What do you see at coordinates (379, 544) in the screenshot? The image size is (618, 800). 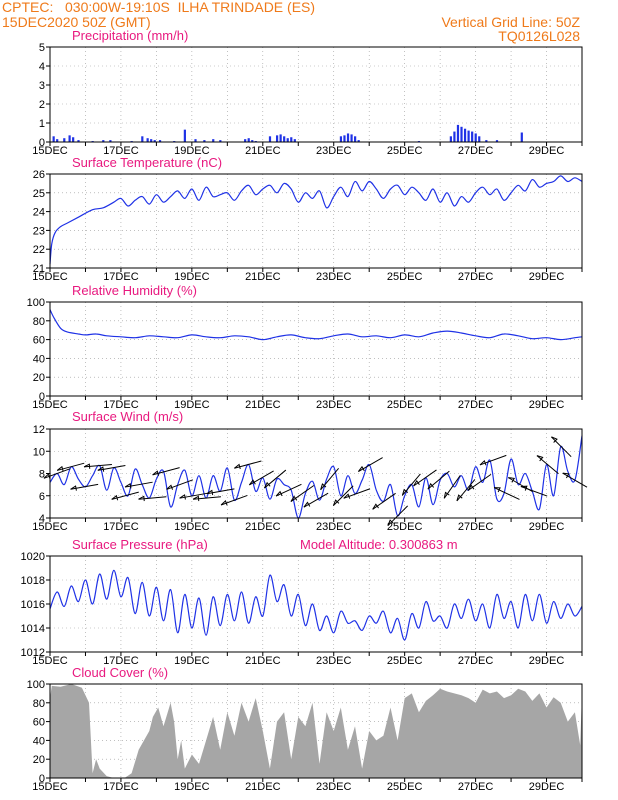 I see `panel-annotation: Model Altitude: 0.300863 m` at bounding box center [379, 544].